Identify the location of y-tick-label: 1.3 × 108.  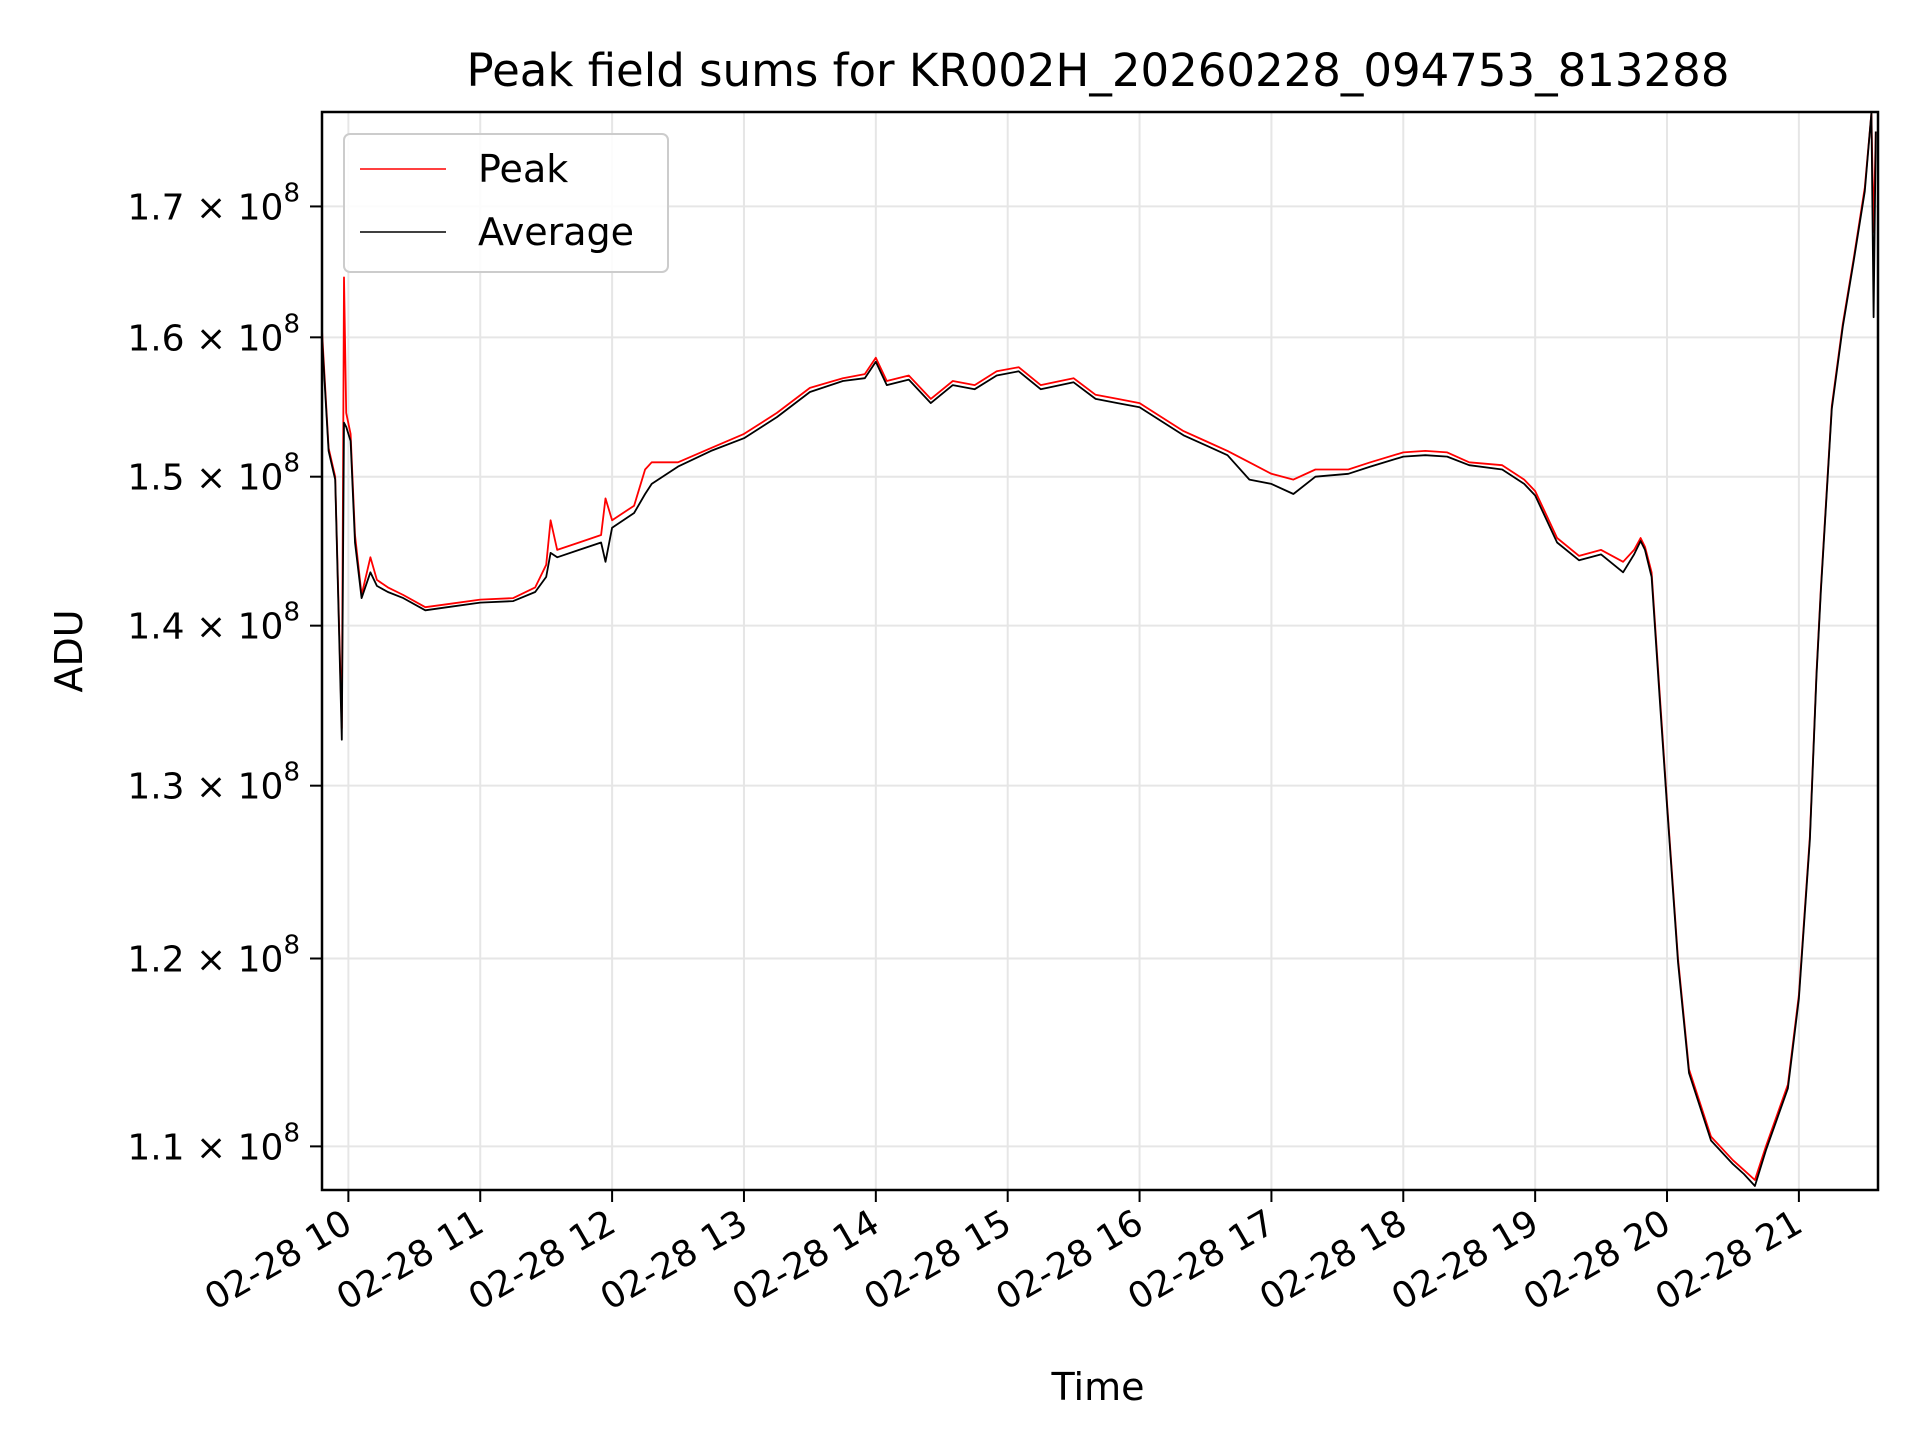
(213, 783).